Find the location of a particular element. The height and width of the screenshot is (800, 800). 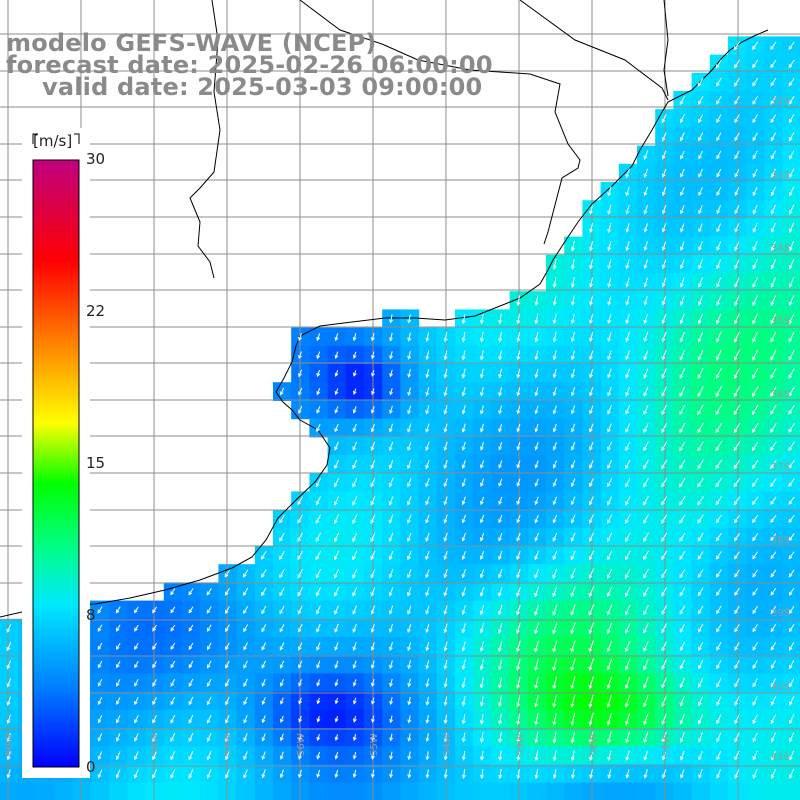

border-line is located at coordinates (440, 122).